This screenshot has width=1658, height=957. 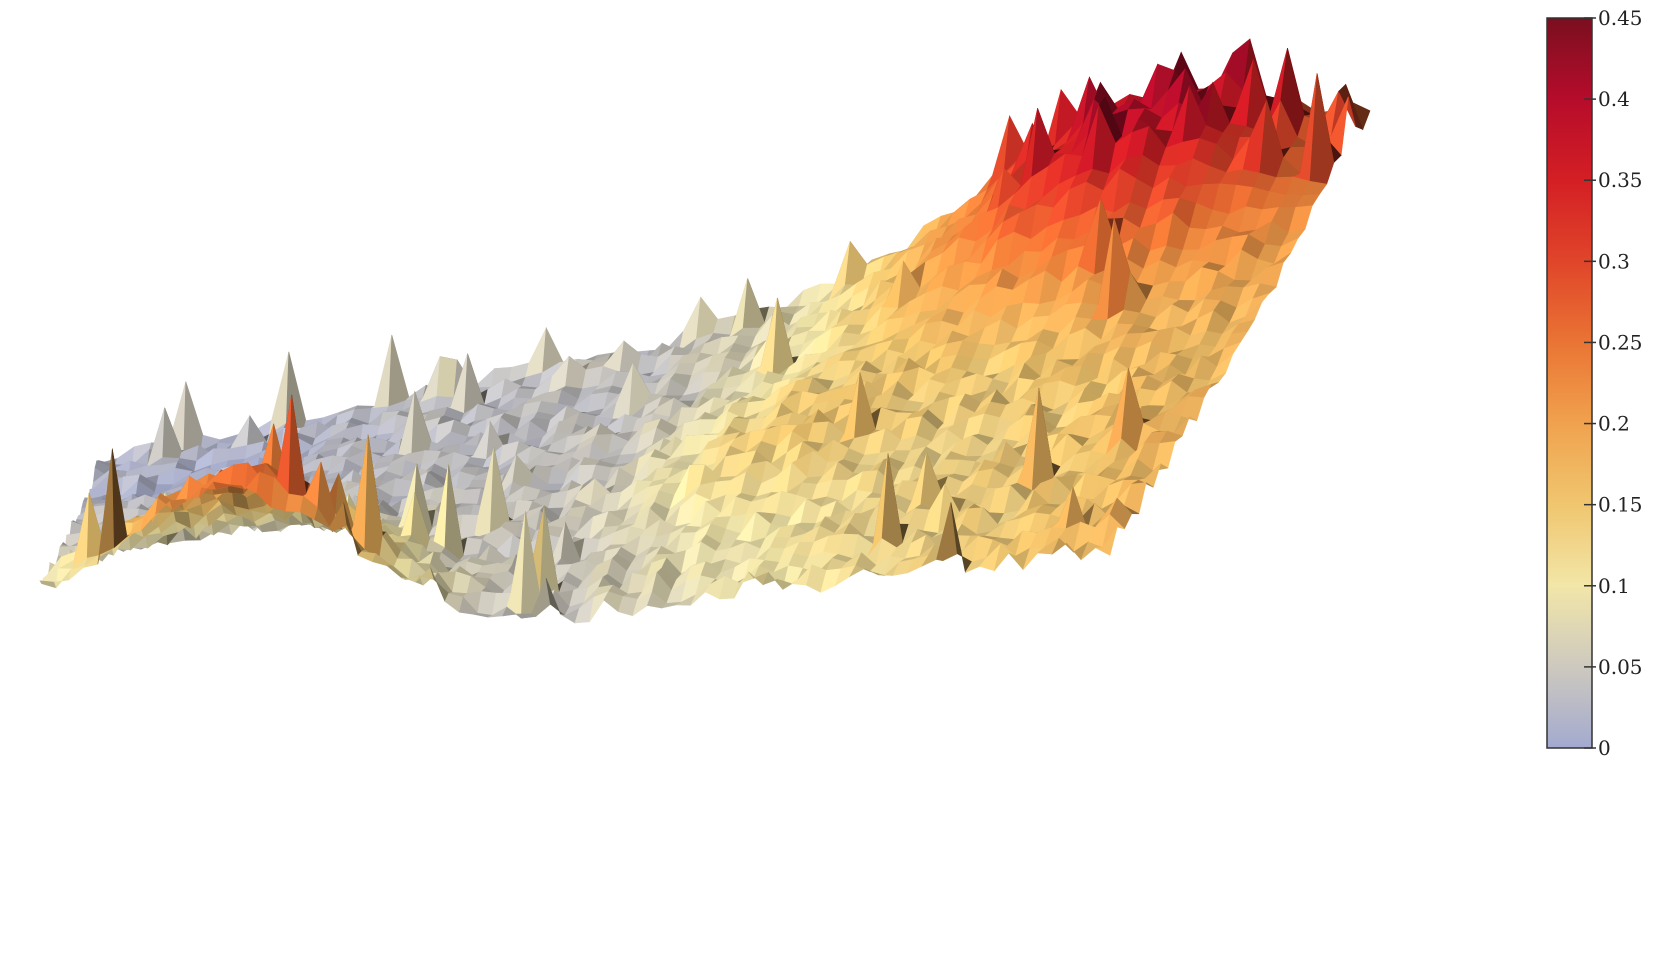 What do you see at coordinates (1569, 383) in the screenshot?
I see `colorbar-gradient` at bounding box center [1569, 383].